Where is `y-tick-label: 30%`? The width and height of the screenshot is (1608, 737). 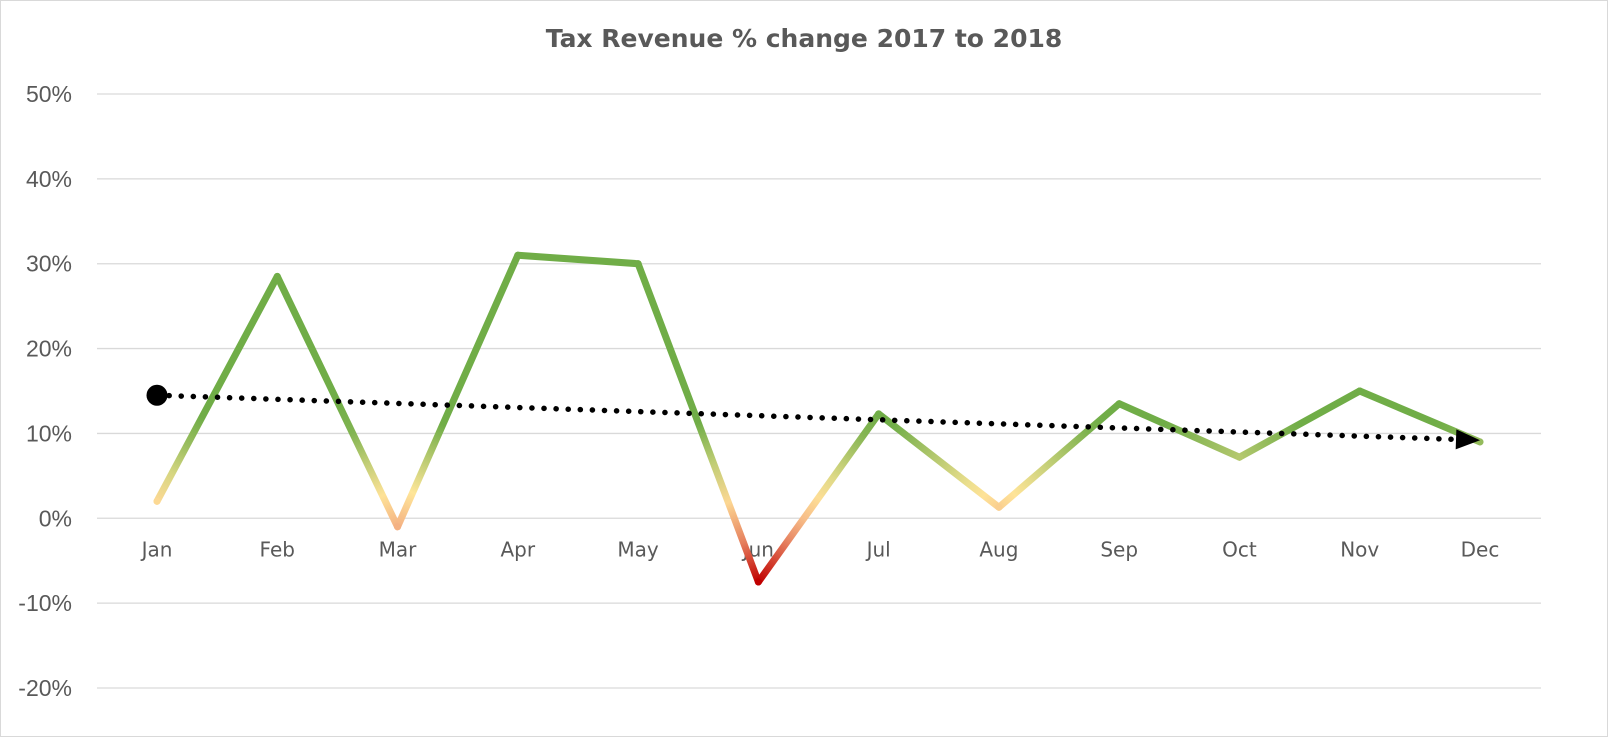
y-tick-label: 30% is located at coordinates (49, 264).